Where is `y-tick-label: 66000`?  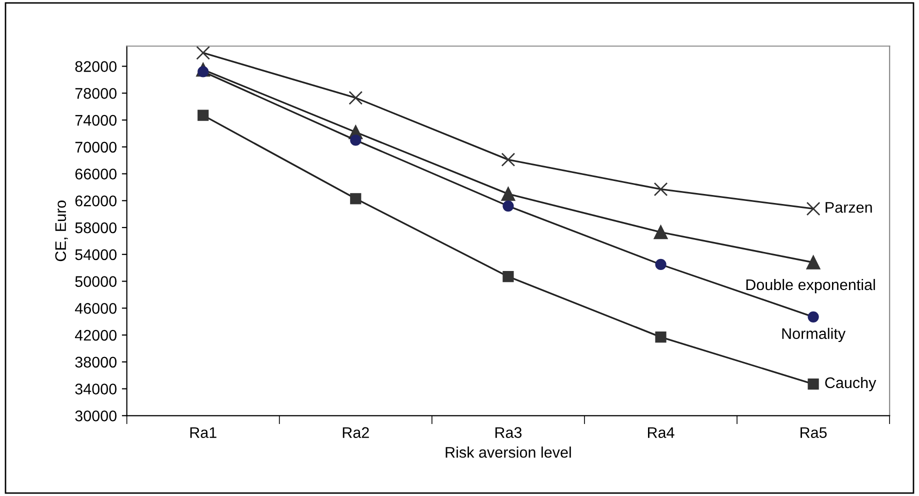
y-tick-label: 66000 is located at coordinates (96, 174).